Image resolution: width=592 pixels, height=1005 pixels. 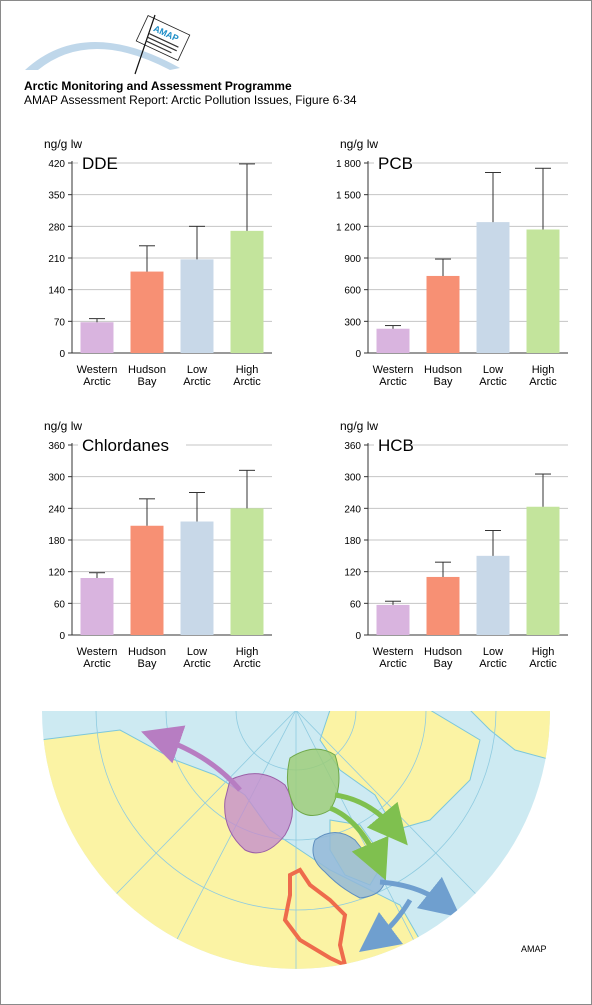 I want to click on amap-logo: AMAP, so click(x=108, y=44).